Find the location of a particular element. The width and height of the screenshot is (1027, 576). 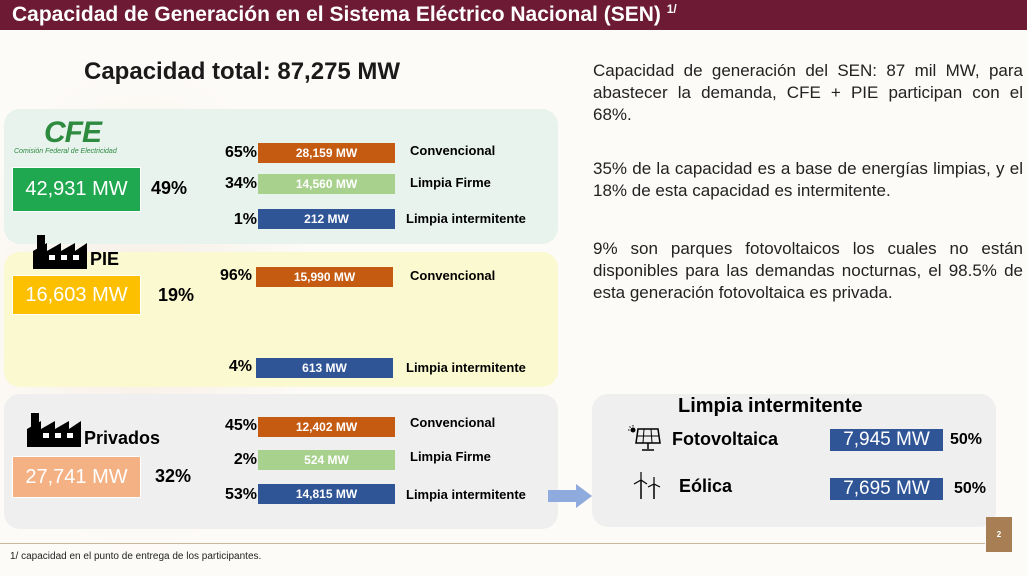

cfe-logo: CFE Comisión Federal de Electricidad is located at coordinates (79, 136).